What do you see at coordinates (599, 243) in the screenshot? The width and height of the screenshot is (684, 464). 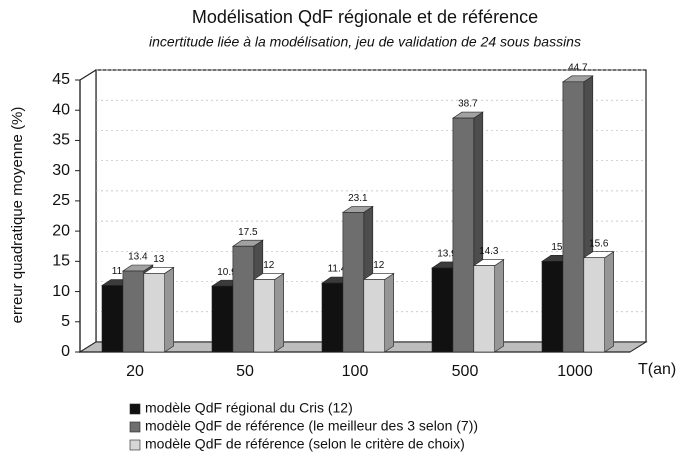 I see `value-label: 15.6` at bounding box center [599, 243].